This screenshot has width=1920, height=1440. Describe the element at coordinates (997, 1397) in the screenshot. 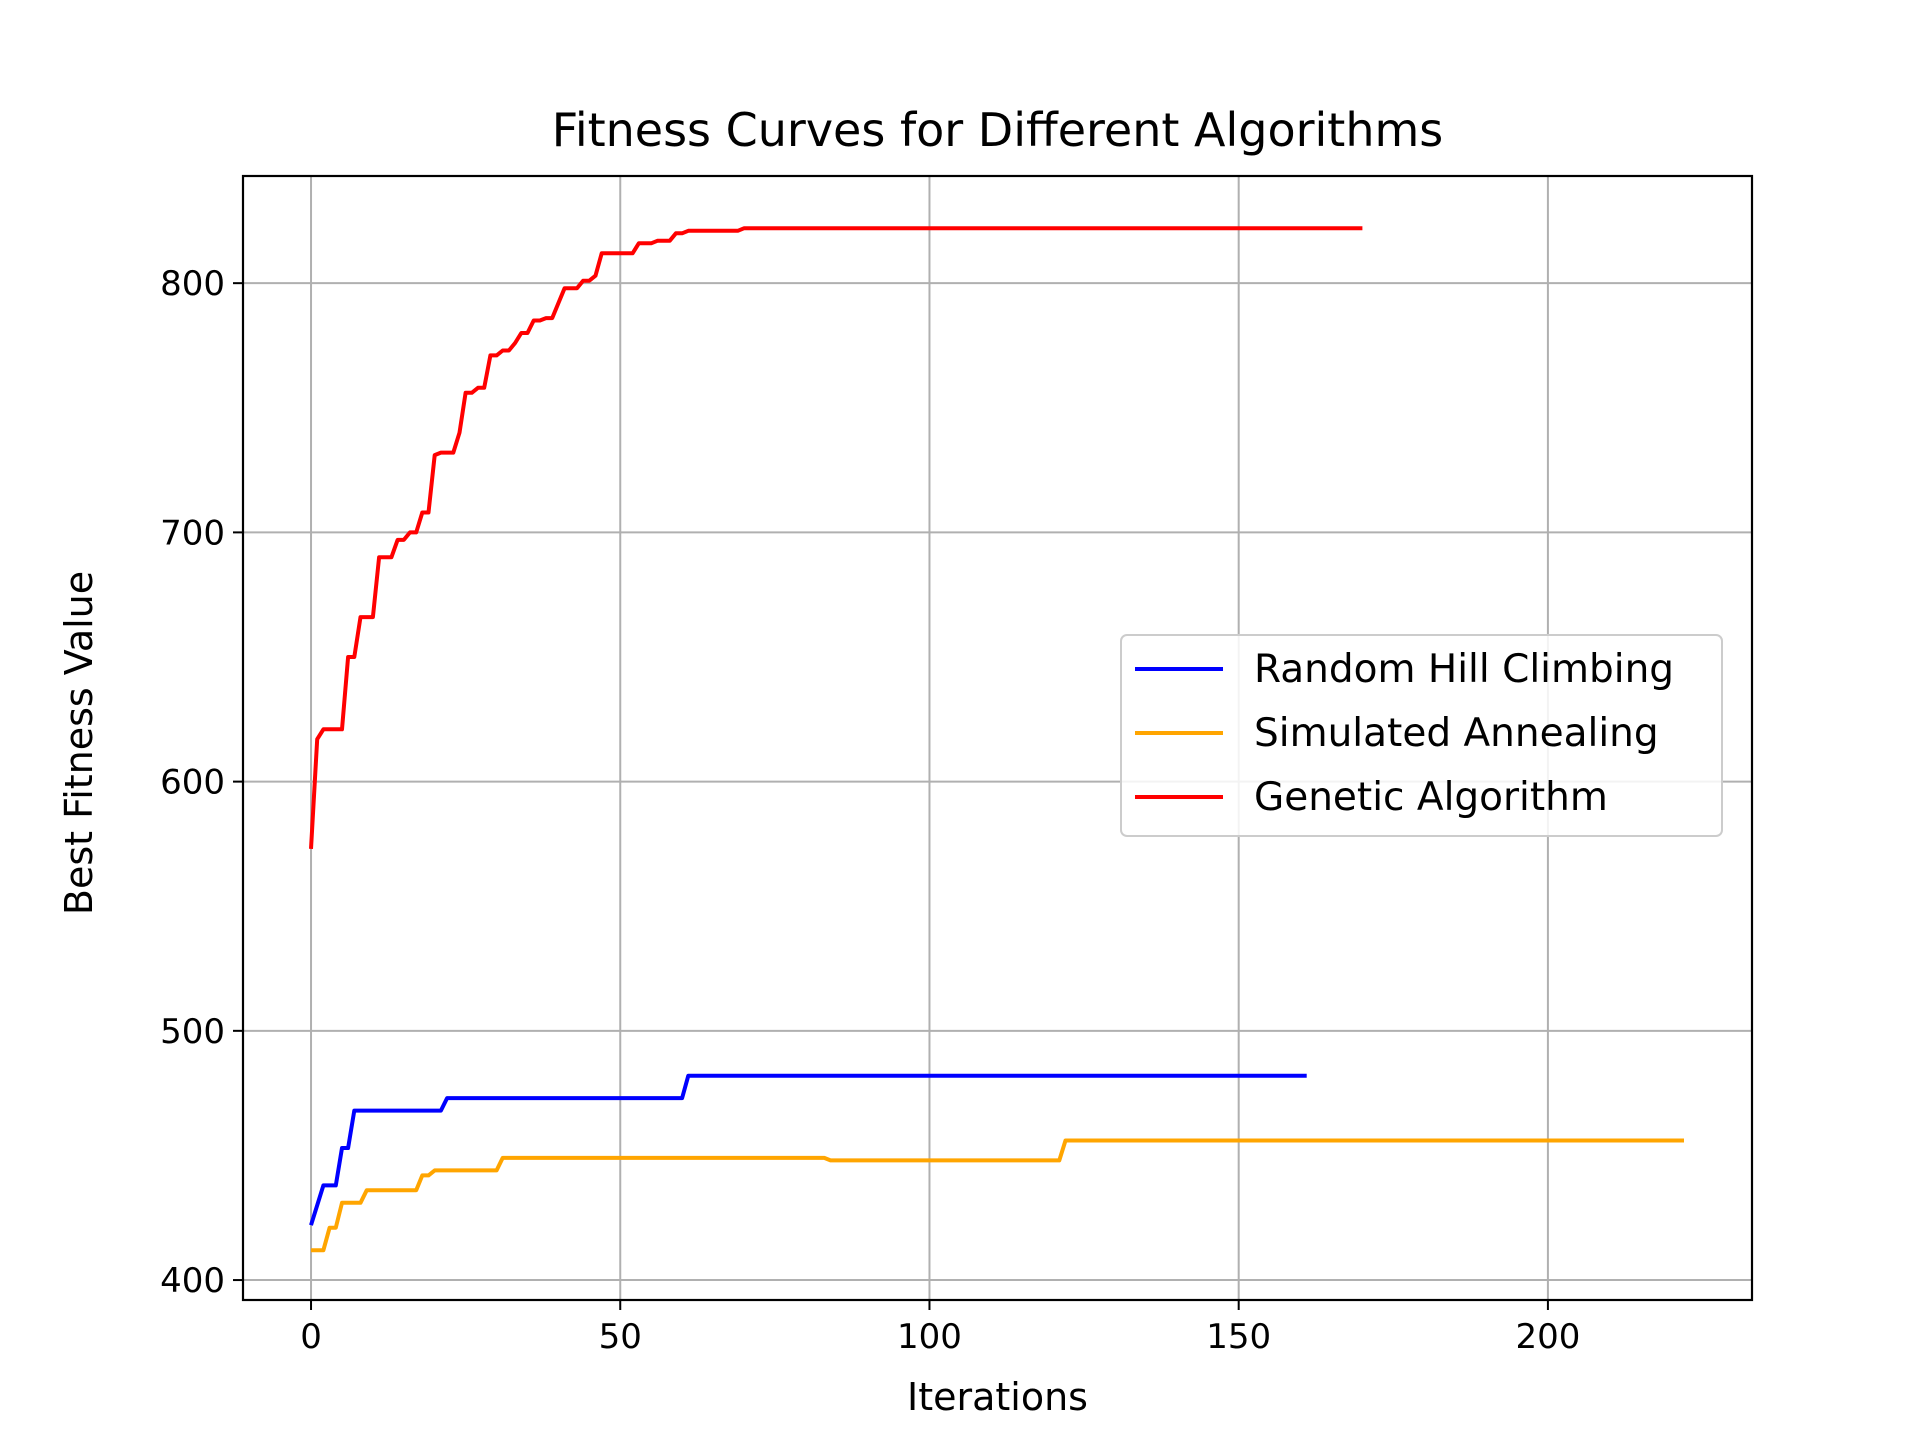

I see `x-axis-label: Iterations` at that location.